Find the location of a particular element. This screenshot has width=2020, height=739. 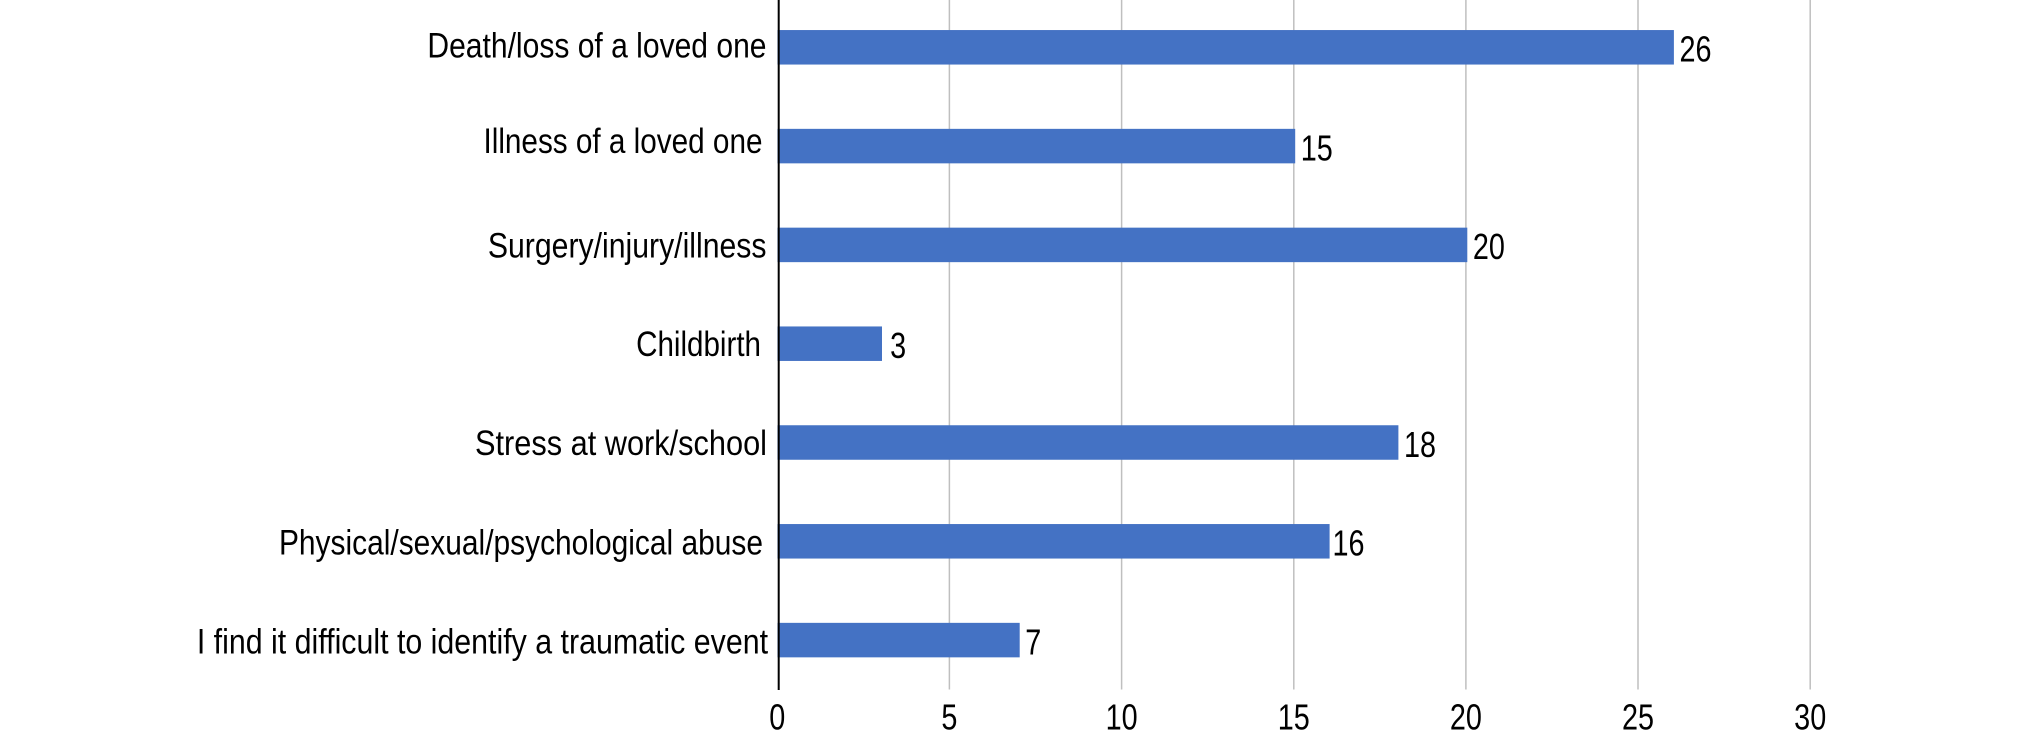

svg-text: 18 is located at coordinates (1420, 444).